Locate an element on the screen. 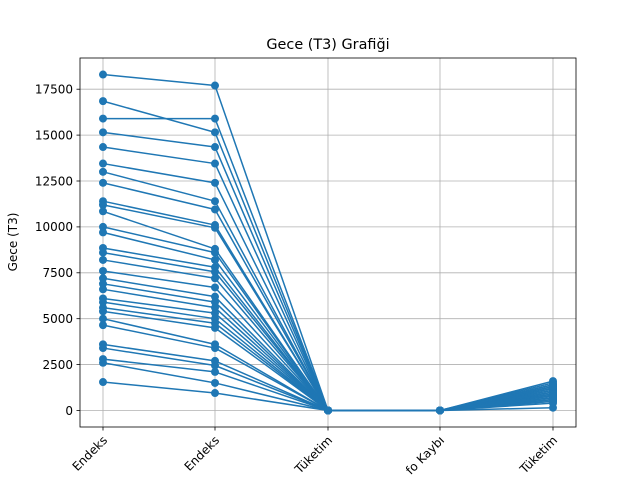 Image resolution: width=640 pixels, height=480 pixels. y-tick-label: 7500 is located at coordinates (57, 273).